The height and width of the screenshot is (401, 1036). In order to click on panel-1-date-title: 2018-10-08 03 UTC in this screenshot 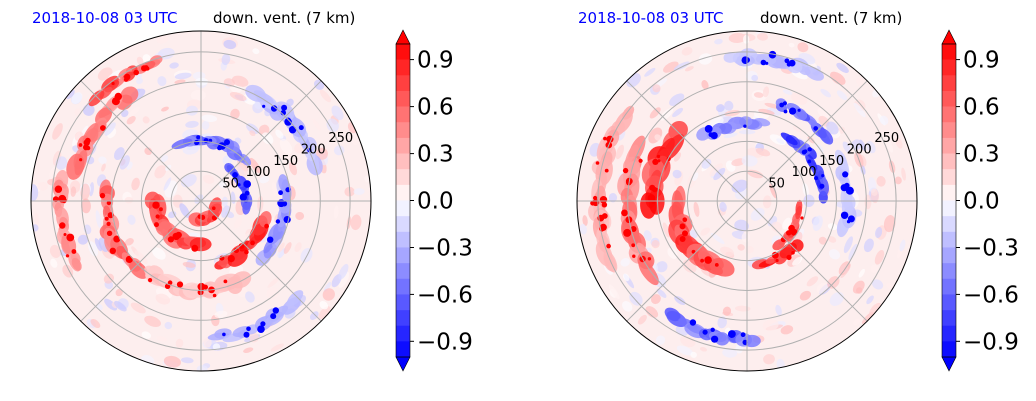, I will do `click(105, 18)`.